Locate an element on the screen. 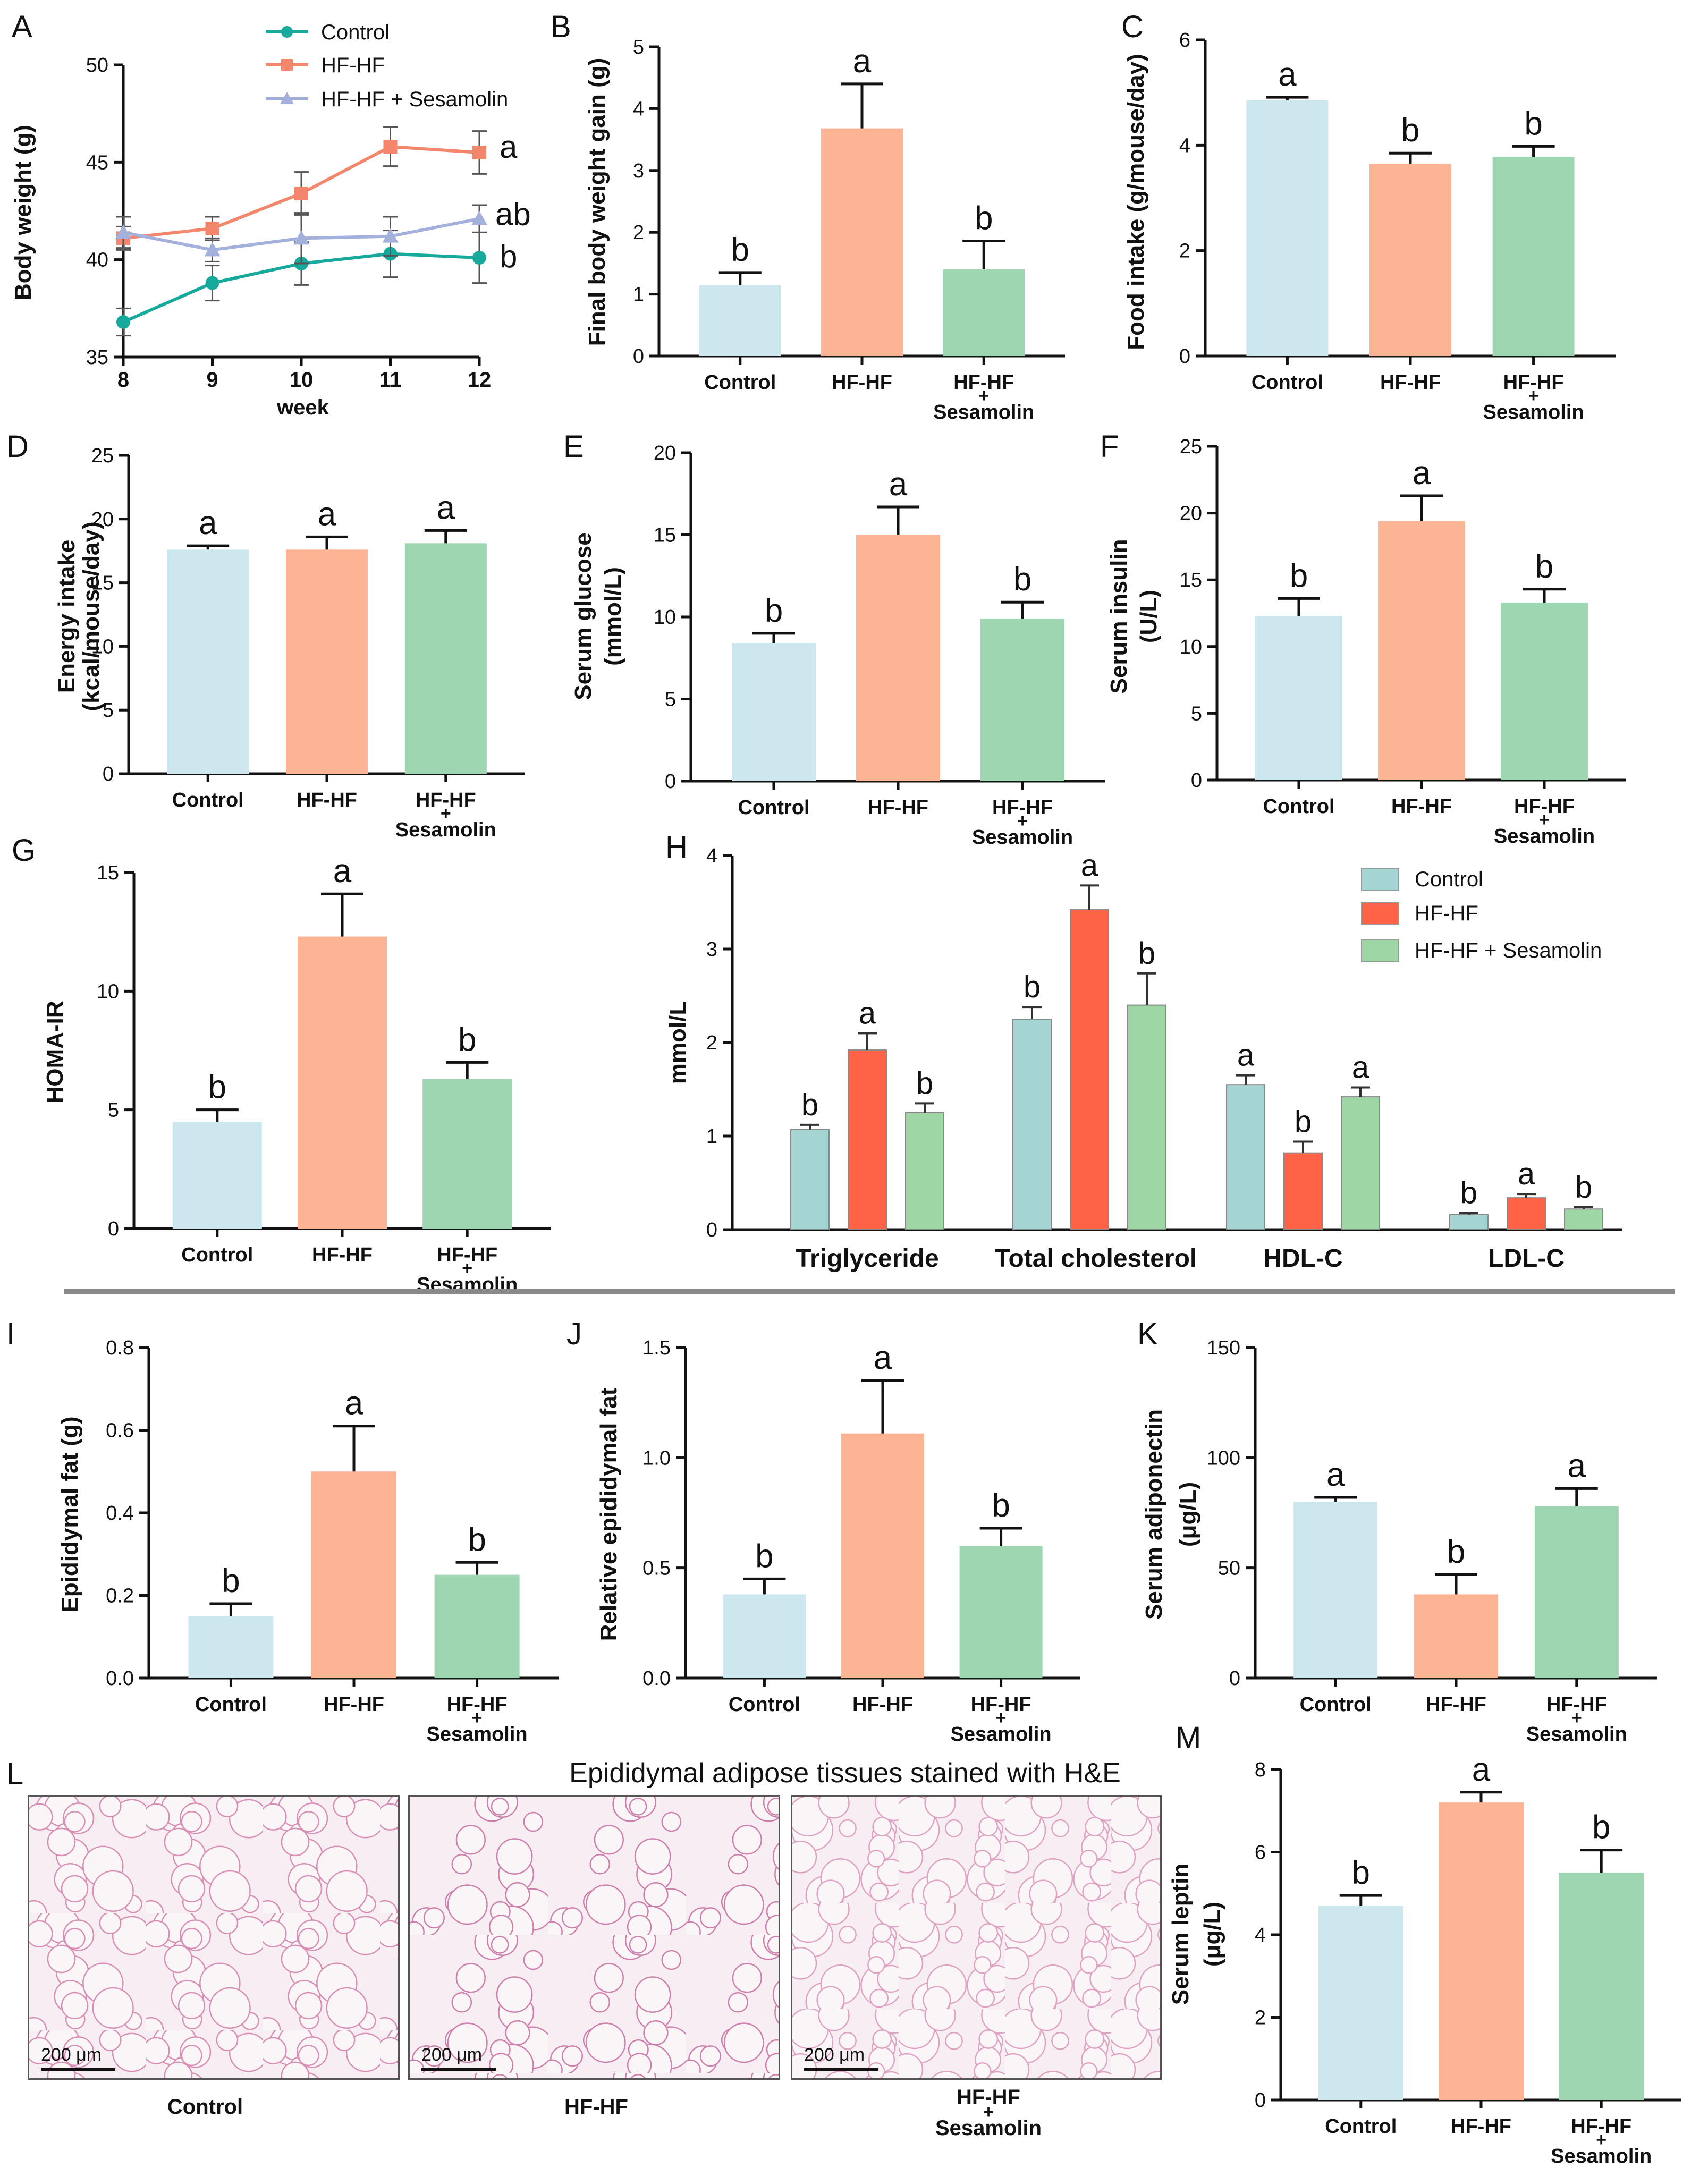 The width and height of the screenshot is (1708, 2168). panel-letter: G is located at coordinates (24, 851).